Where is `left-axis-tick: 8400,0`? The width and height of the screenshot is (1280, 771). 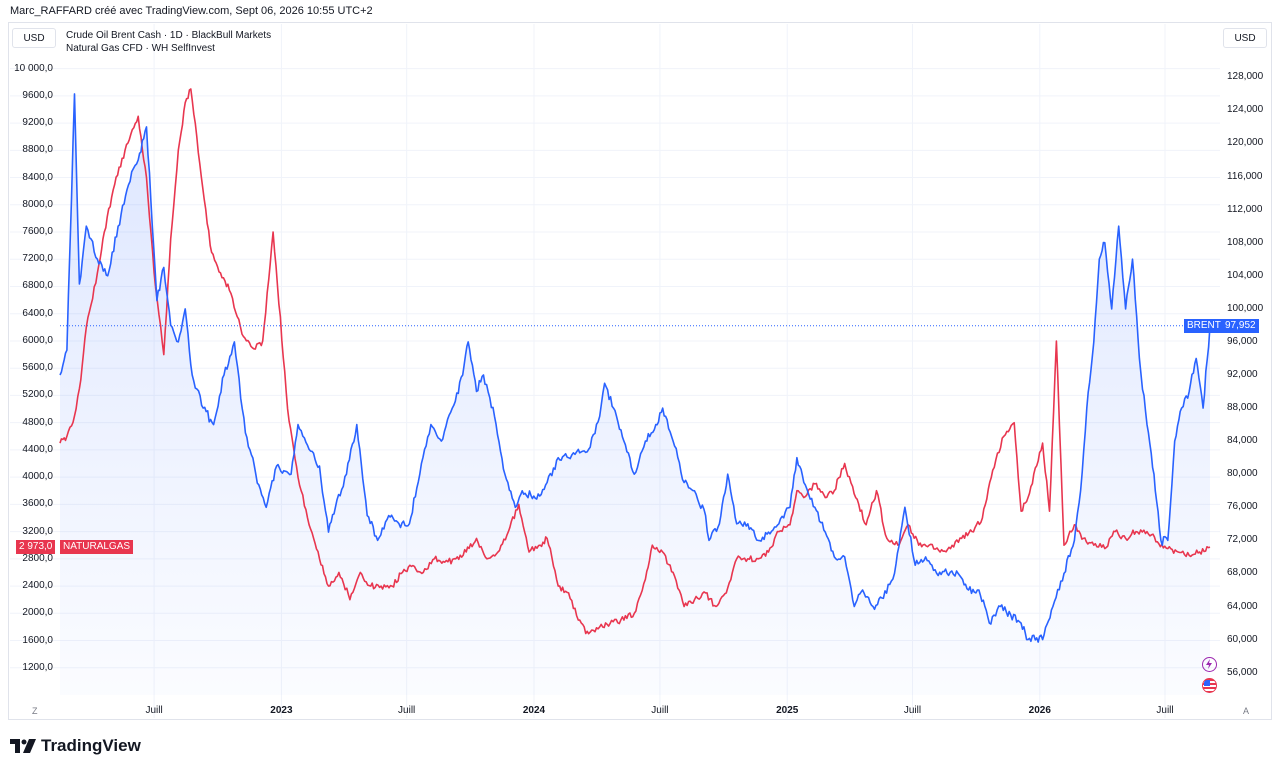 left-axis-tick: 8400,0 is located at coordinates (37, 177).